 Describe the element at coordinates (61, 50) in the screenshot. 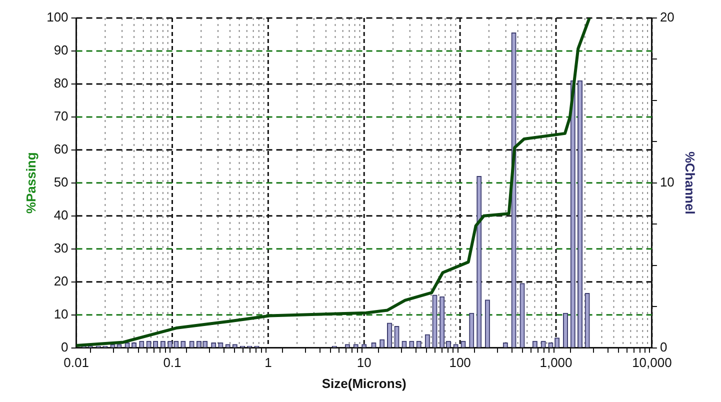

I see `y-tick-label: 90` at that location.